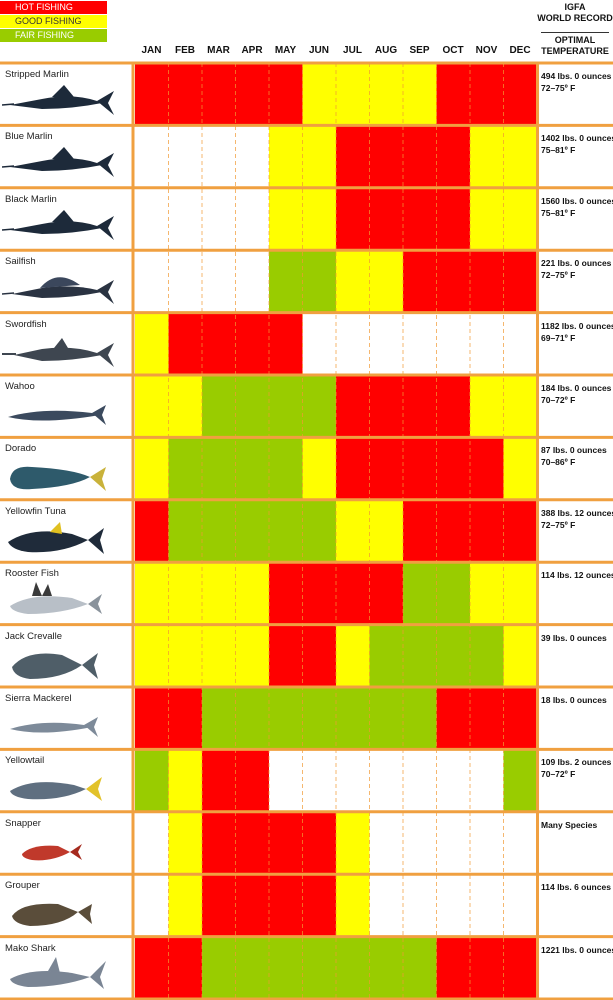 The height and width of the screenshot is (1000, 613). What do you see at coordinates (386, 406) in the screenshot?
I see `cell-5-aug` at bounding box center [386, 406].